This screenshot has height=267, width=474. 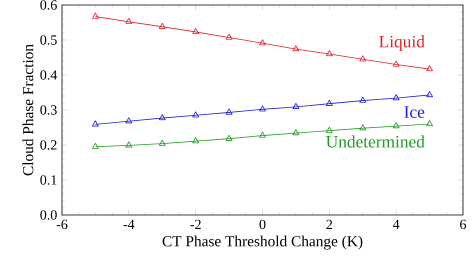 What do you see at coordinates (396, 224) in the screenshot?
I see `x-tick-label: 4` at bounding box center [396, 224].